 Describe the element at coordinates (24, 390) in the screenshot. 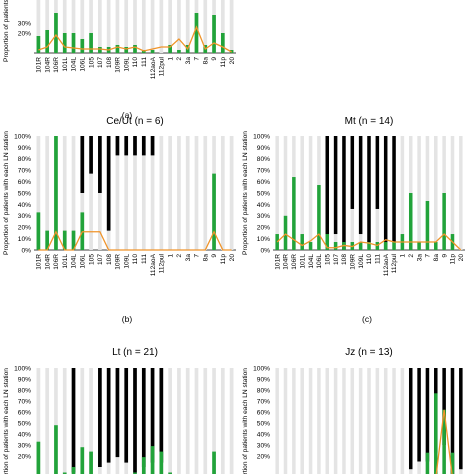

I see `y-tick-label: 80%` at that location.